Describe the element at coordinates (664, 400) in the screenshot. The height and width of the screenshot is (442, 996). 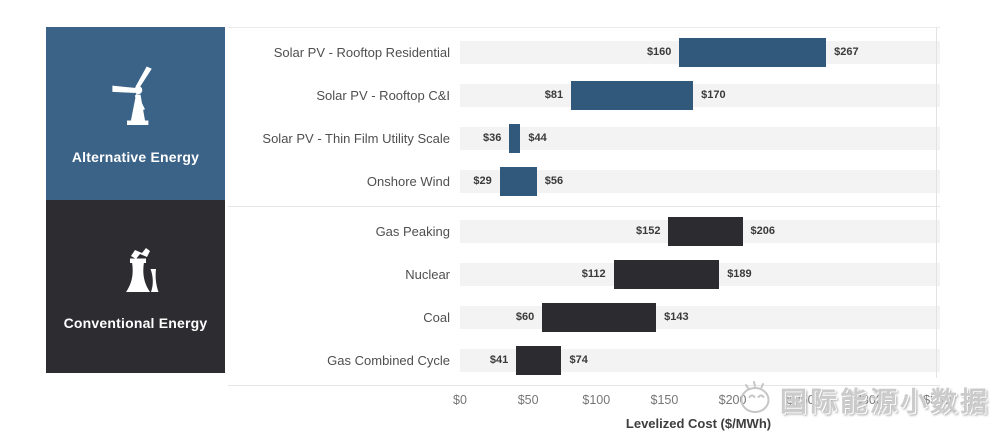
I see `x-axis-tick: $150` at that location.